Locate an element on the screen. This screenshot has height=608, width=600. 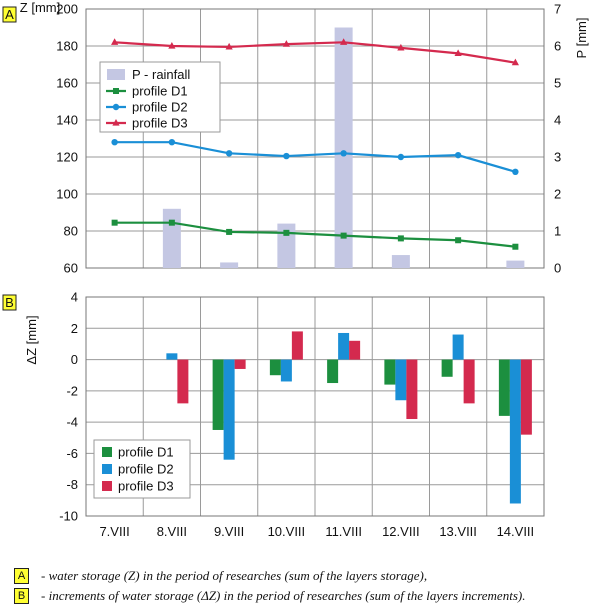
panel-b-xtick-label: 8.VIII is located at coordinates (172, 531).